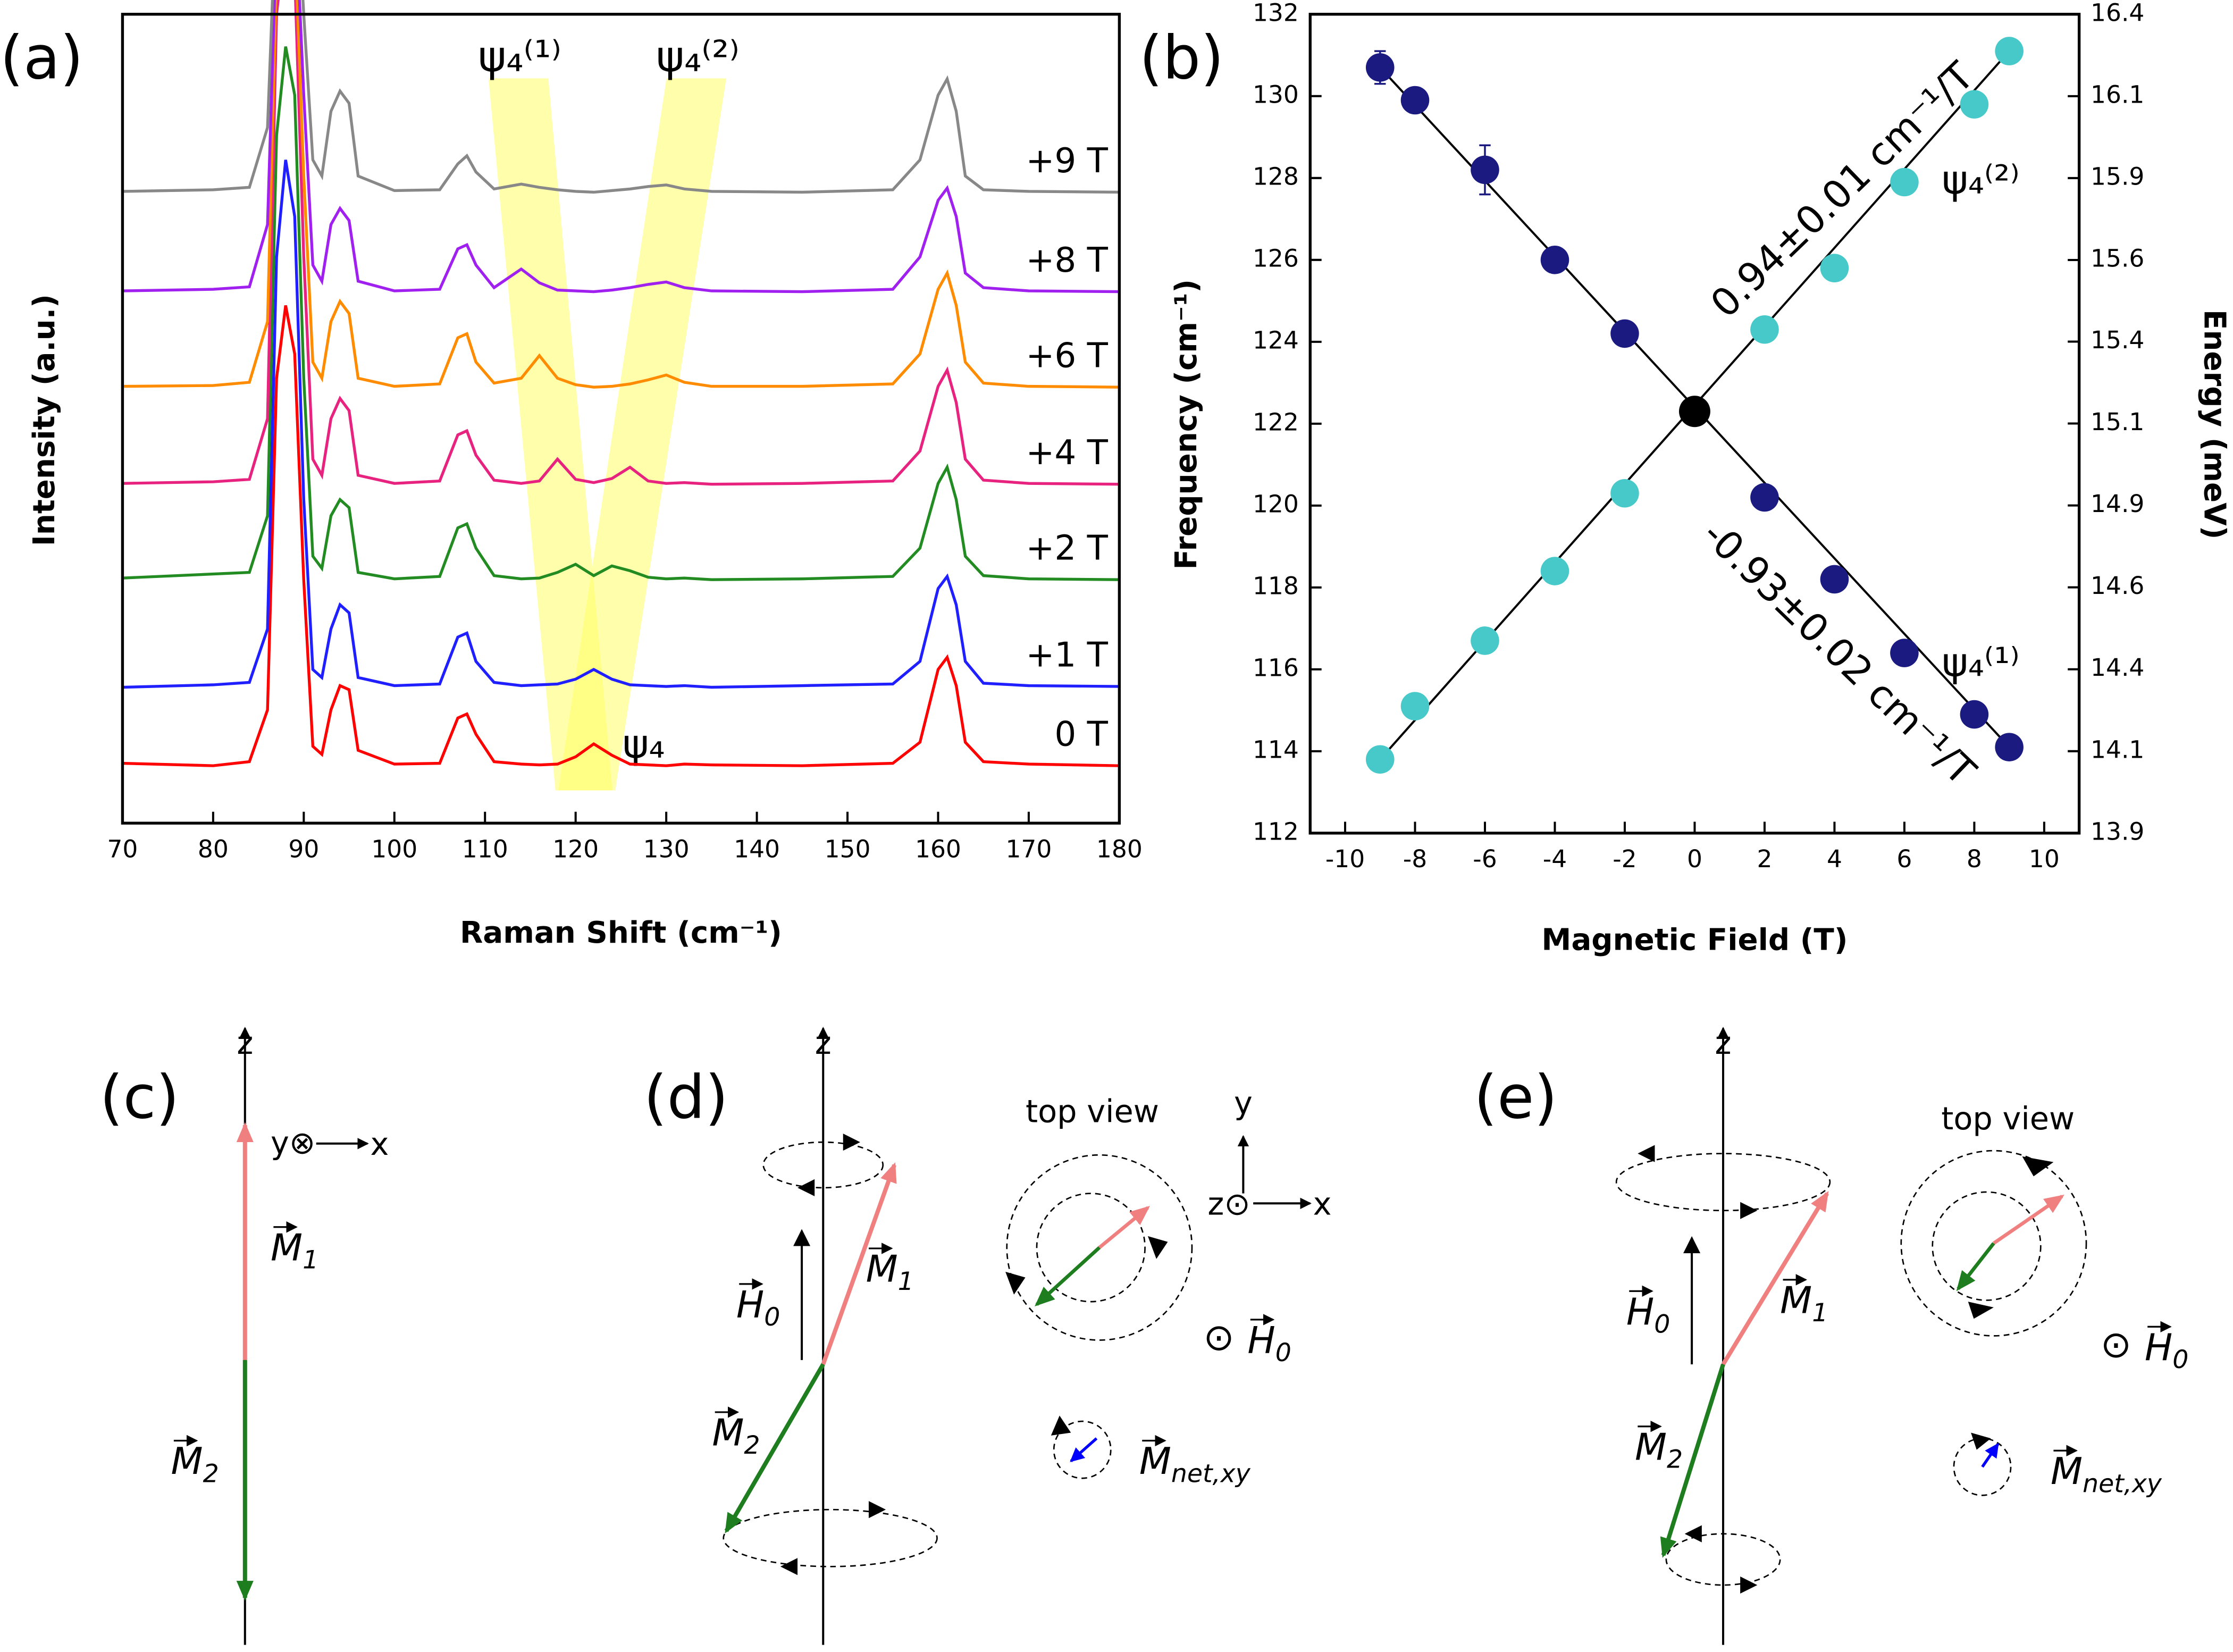  I want to click on annotation: ψ₄⁽²⁾, so click(698, 56).